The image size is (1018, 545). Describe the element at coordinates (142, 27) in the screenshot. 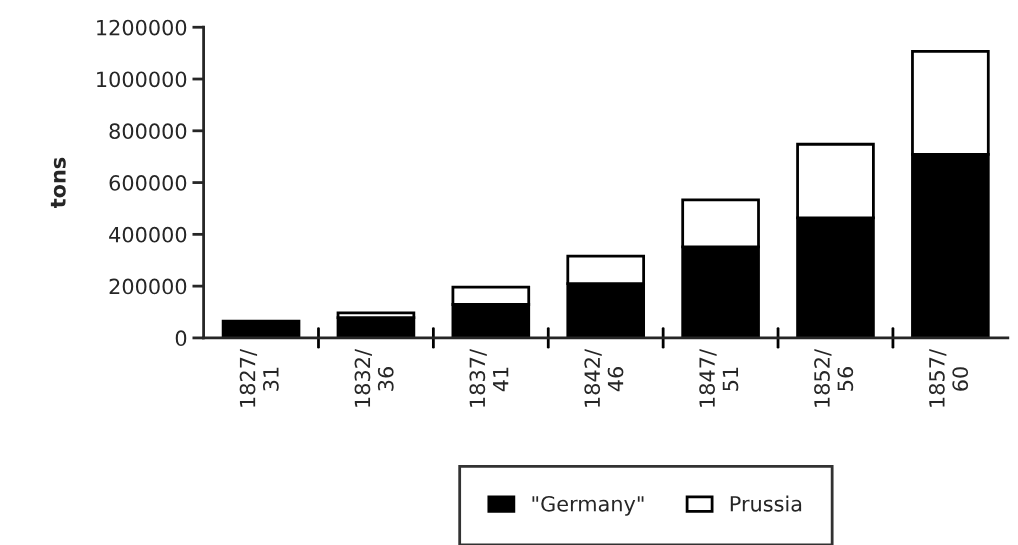

I see `y-tick-label: 1200000` at that location.